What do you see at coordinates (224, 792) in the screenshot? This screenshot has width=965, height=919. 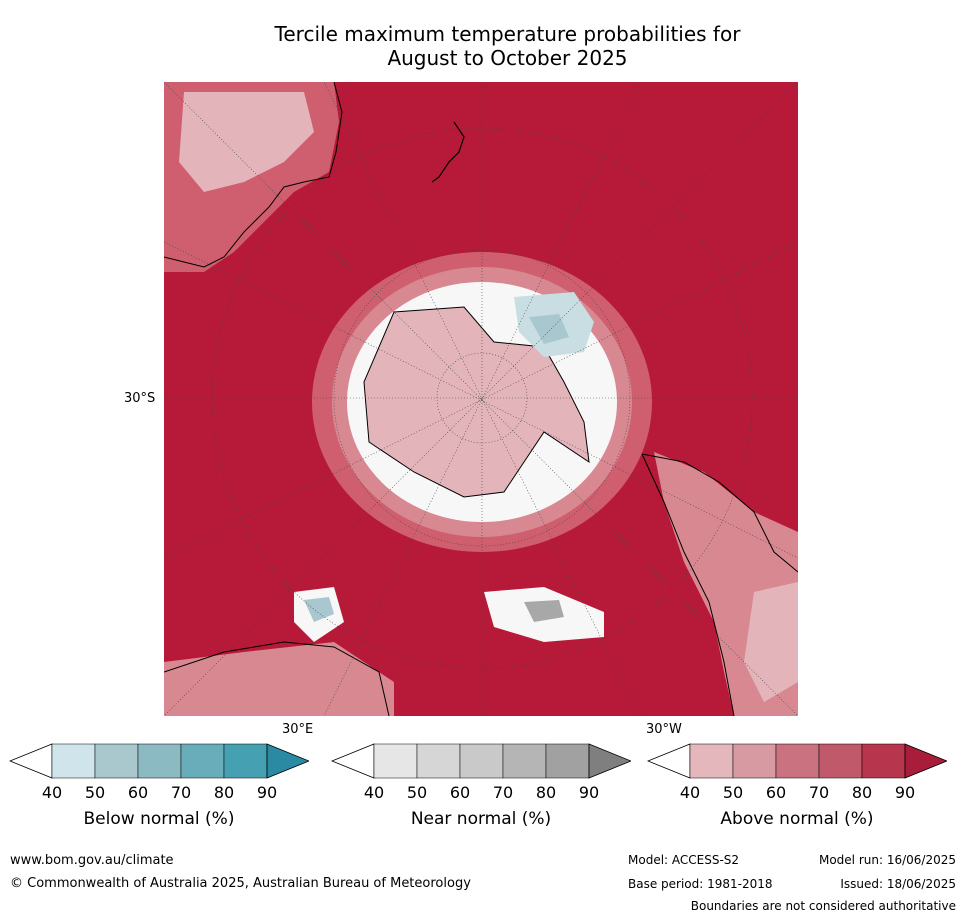 I see `colorbar-below-tick: 80` at bounding box center [224, 792].